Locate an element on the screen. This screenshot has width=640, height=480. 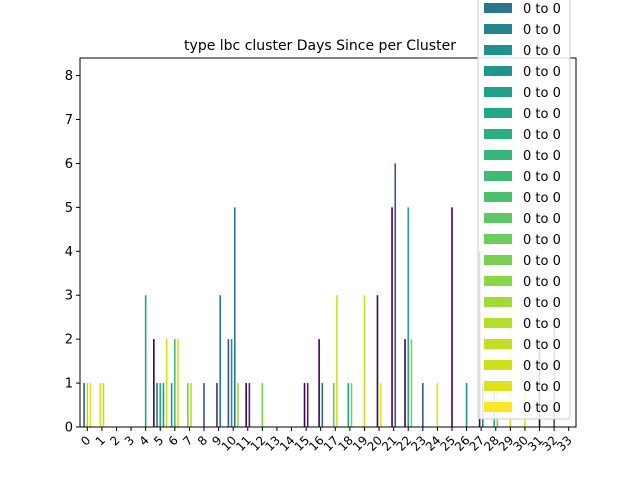
y-tick-label: 5 is located at coordinates (69, 208).